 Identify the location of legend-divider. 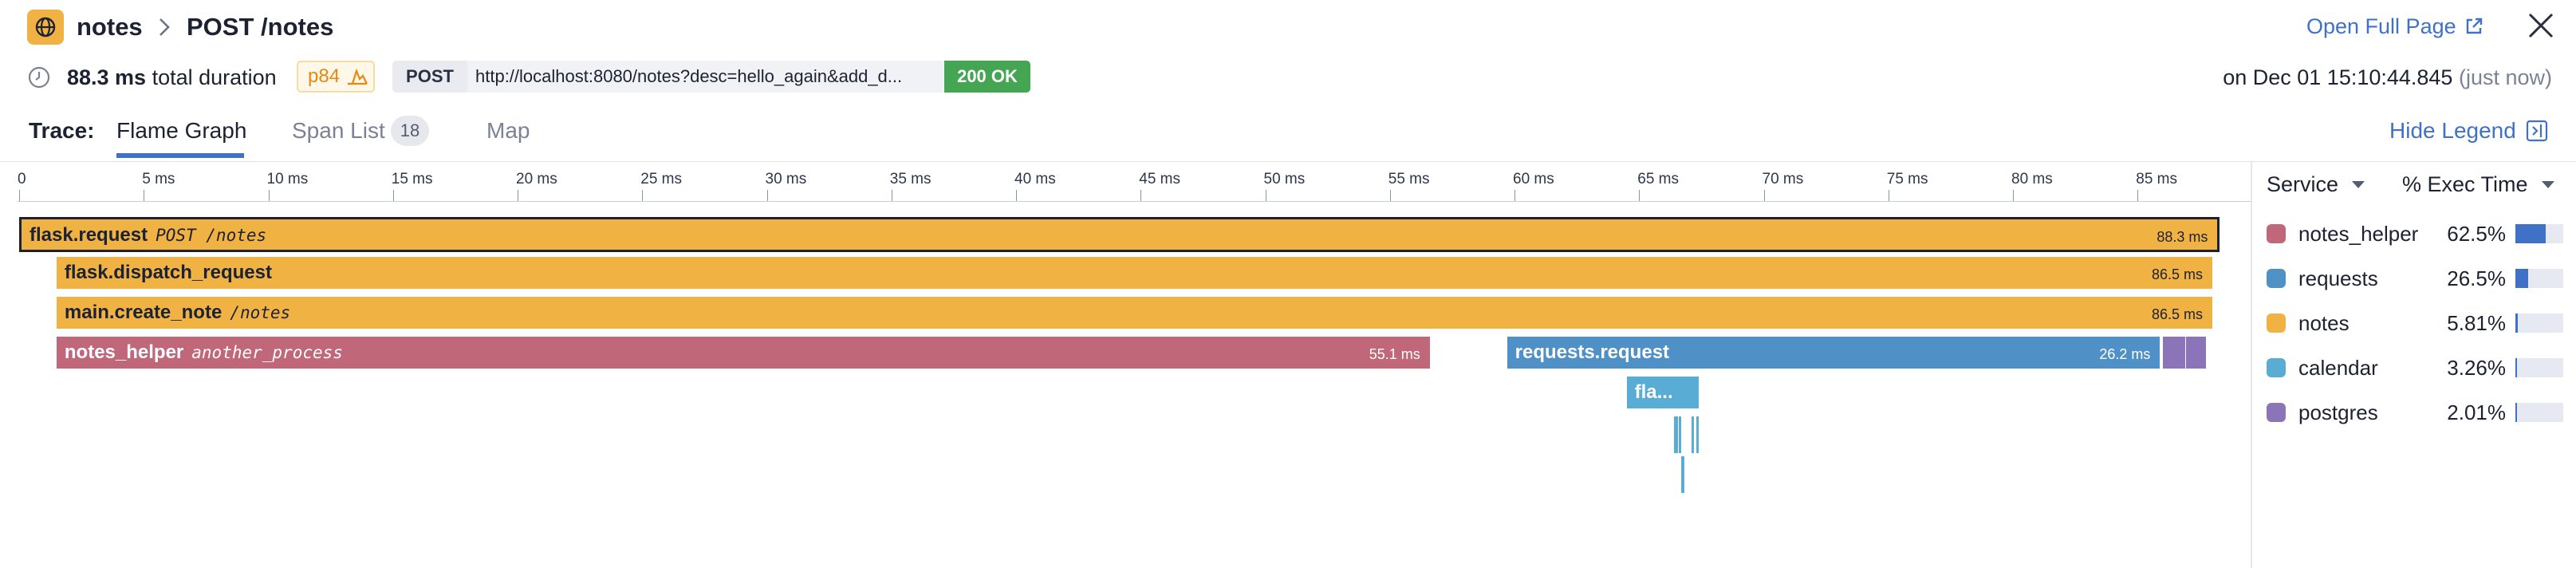
(2251, 365).